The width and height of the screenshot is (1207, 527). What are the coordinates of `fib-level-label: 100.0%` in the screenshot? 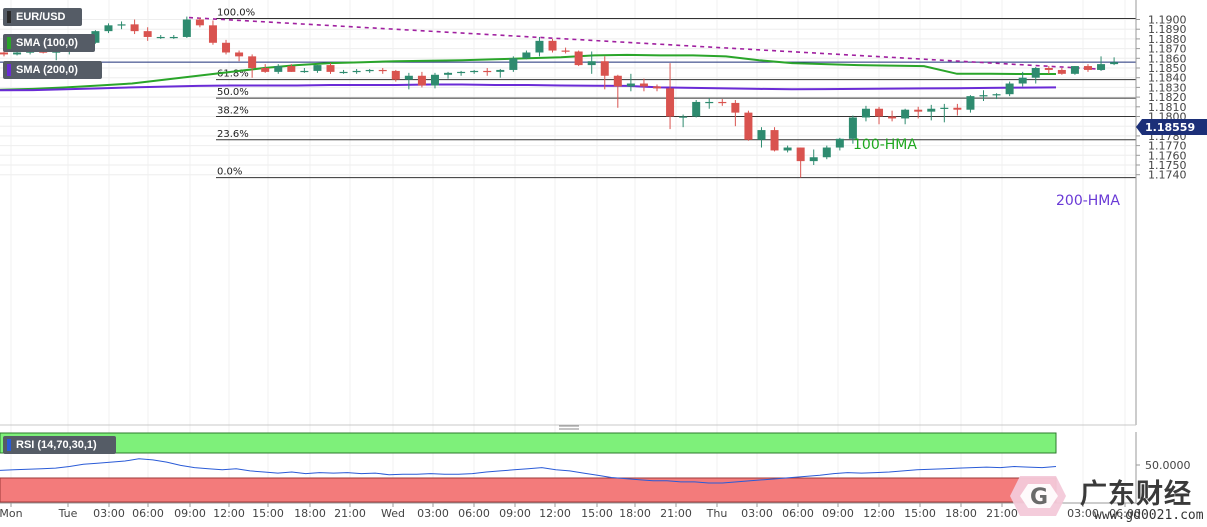 It's located at (236, 13).